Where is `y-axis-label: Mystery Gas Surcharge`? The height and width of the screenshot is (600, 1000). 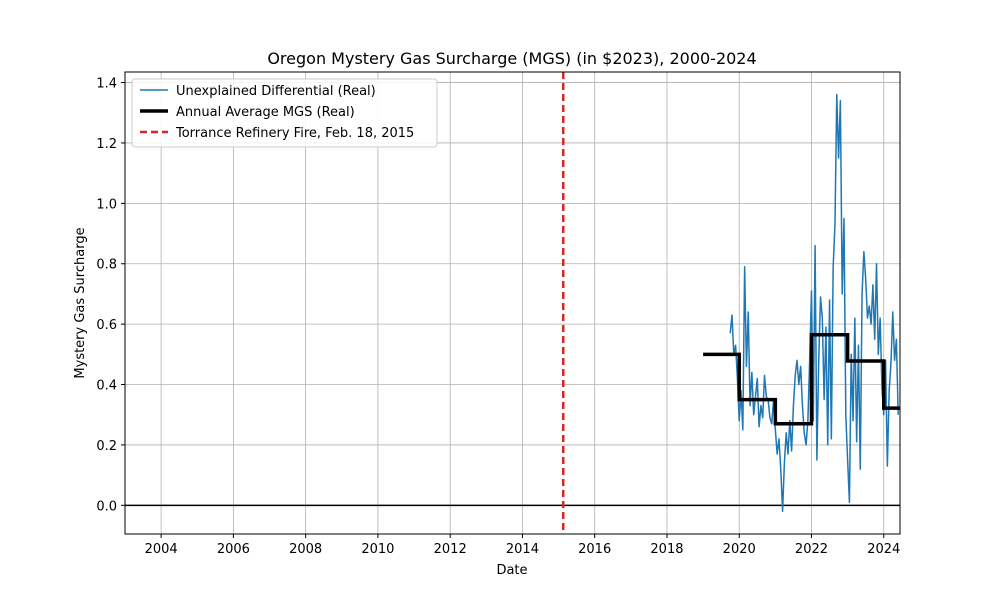
y-axis-label: Mystery Gas Surcharge is located at coordinates (80, 302).